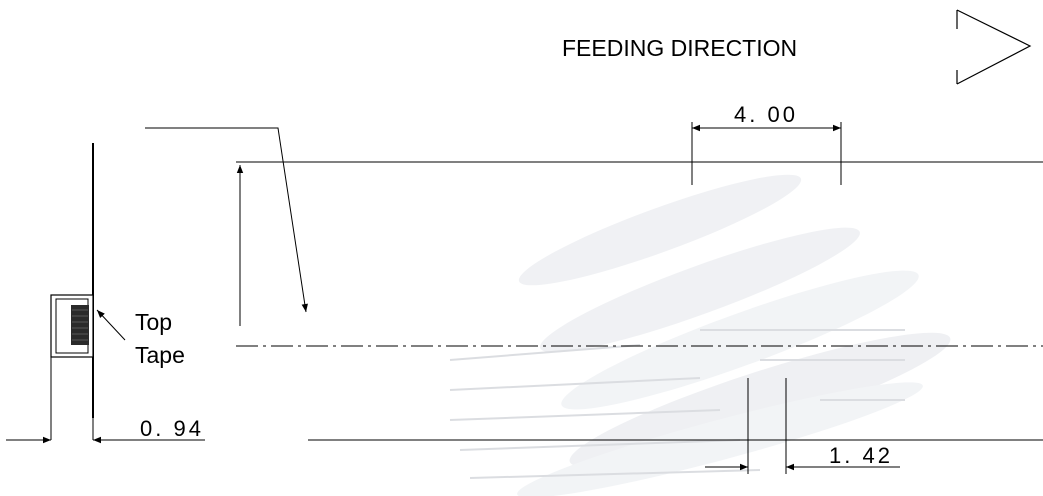  What do you see at coordinates (140, 338) in the screenshot?
I see `top-tape-callout: Top Tape` at bounding box center [140, 338].